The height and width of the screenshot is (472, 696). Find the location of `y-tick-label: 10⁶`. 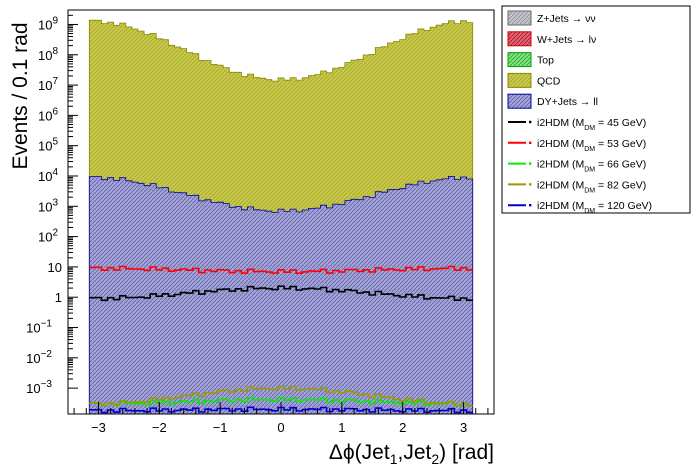

y-tick-label: 10⁶ is located at coordinates (48, 114).